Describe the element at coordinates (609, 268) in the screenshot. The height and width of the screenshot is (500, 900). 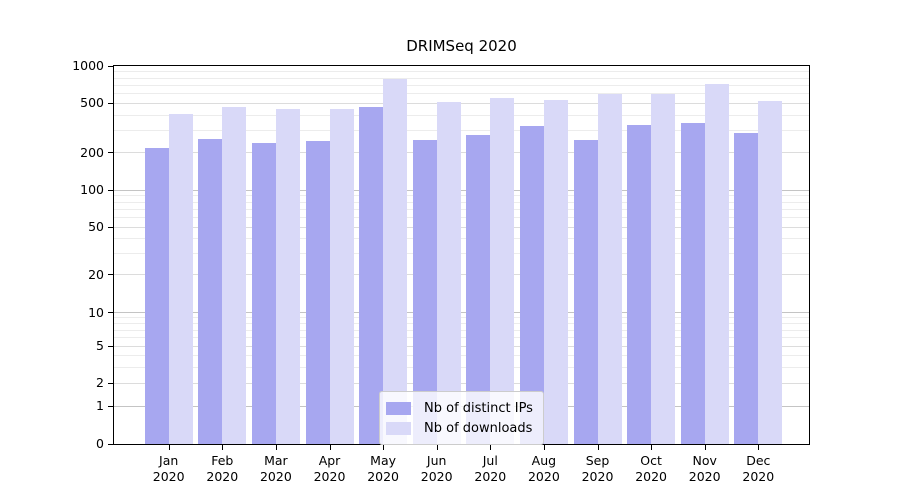
I see `bar-downloads-sep` at that location.